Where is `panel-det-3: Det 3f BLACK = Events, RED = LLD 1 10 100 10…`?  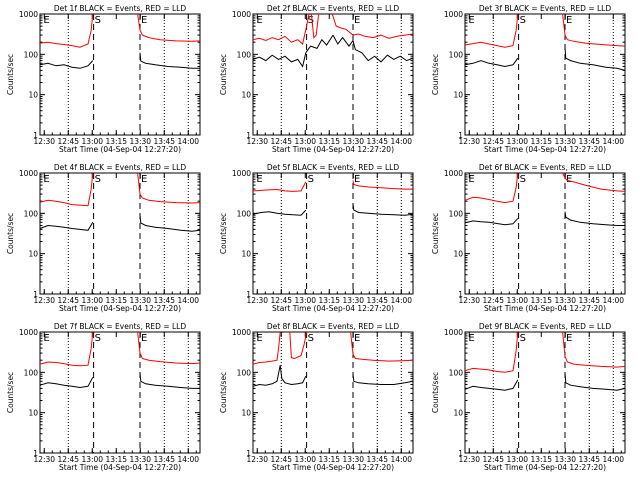 panel-det-3: Det 3f BLACK = Events, RED = LLD 1 10 100 10… is located at coordinates (528, 79).